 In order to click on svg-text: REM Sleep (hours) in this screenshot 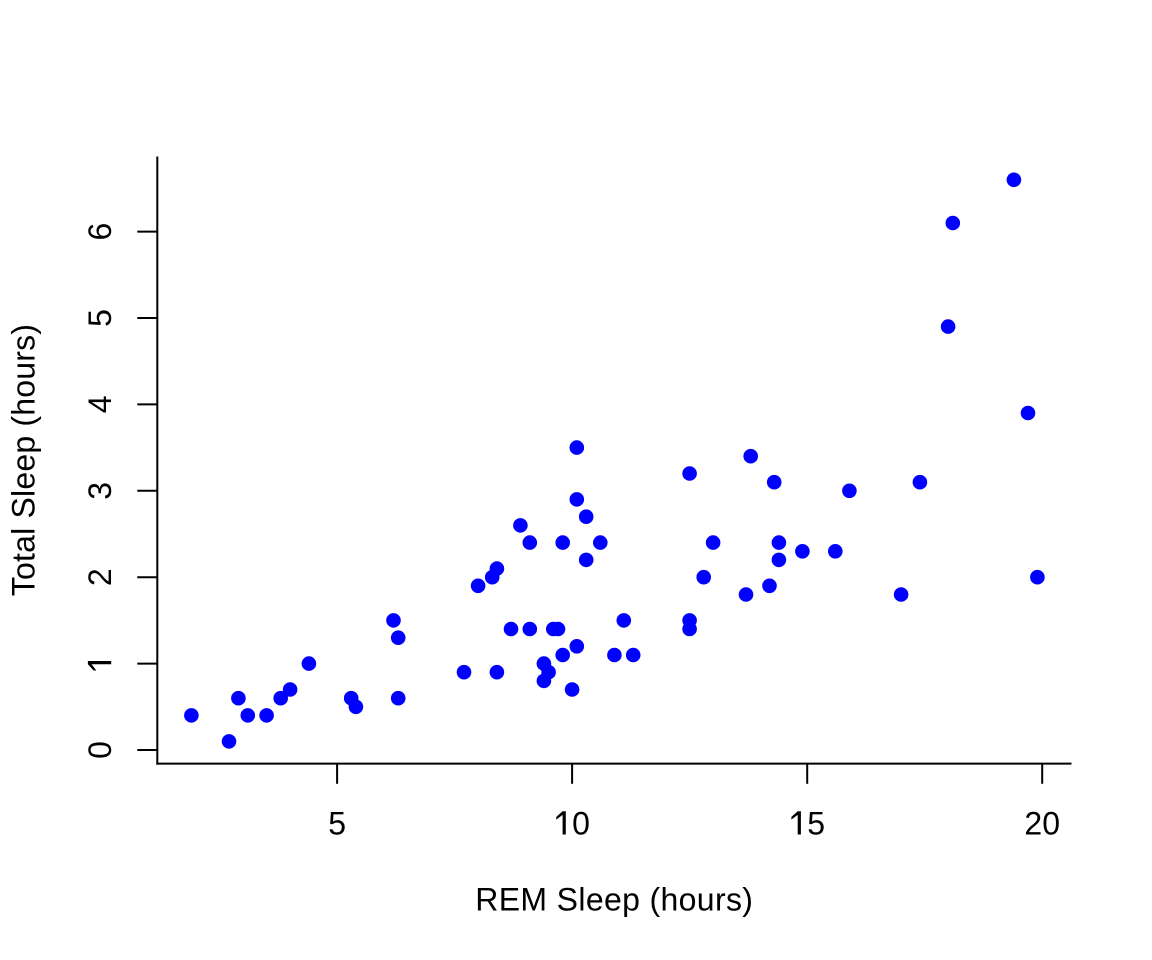, I will do `click(614, 899)`.